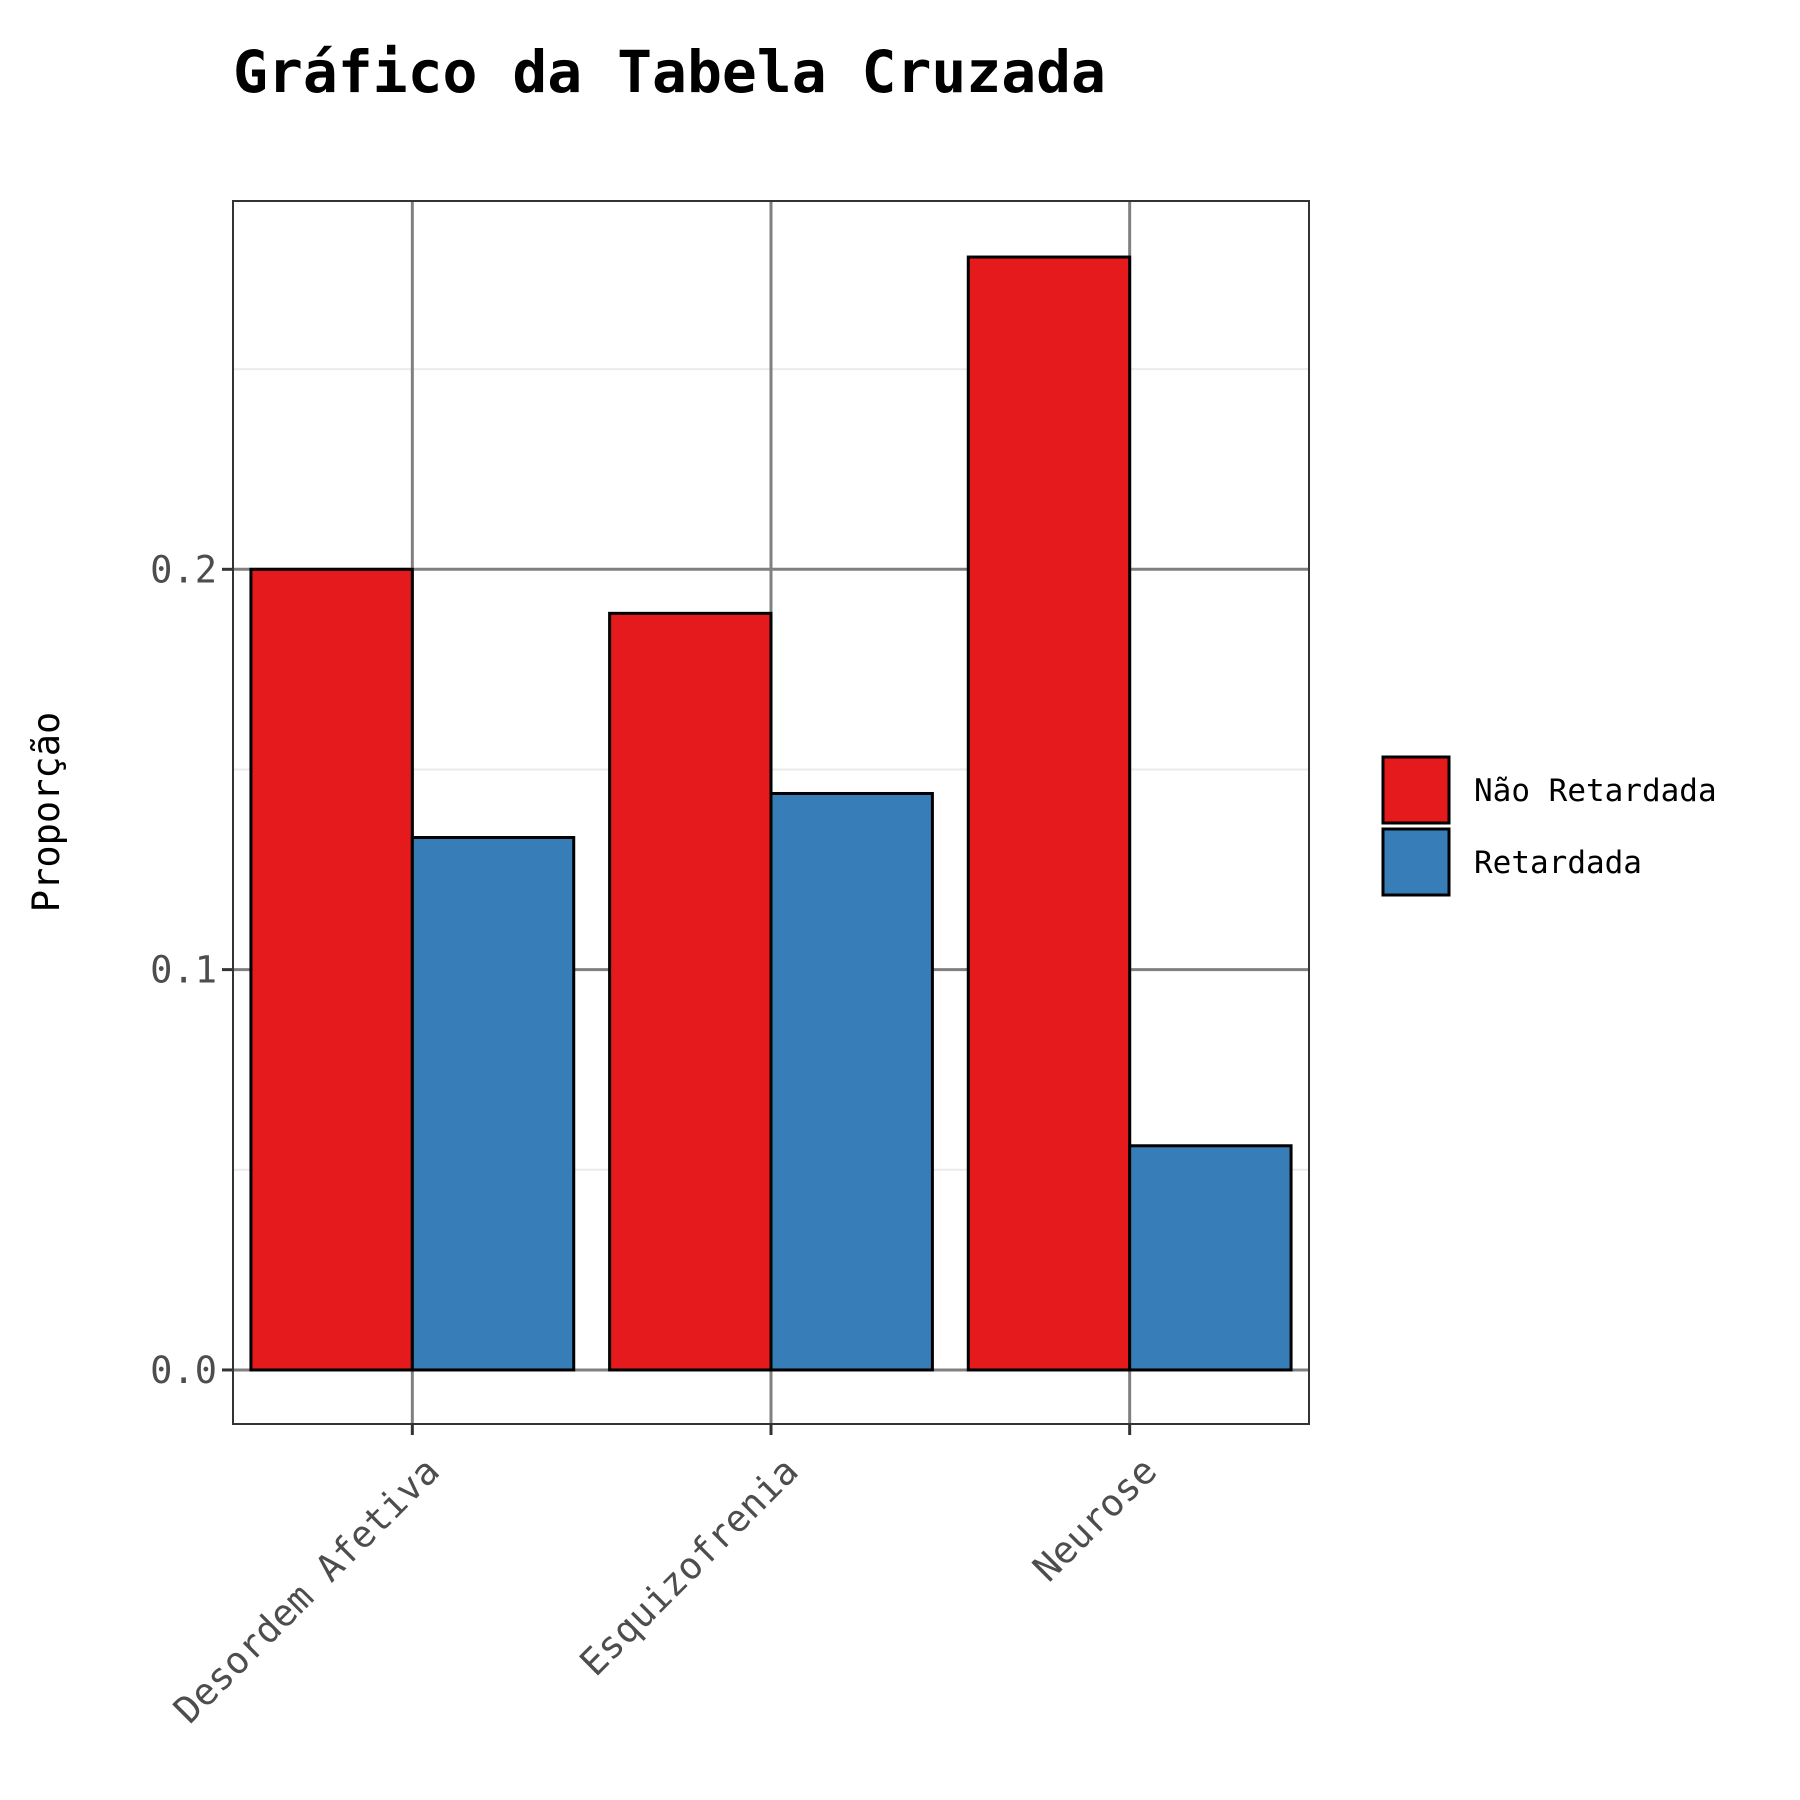  What do you see at coordinates (1595, 791) in the screenshot?
I see `legend-label: Não Retardada` at bounding box center [1595, 791].